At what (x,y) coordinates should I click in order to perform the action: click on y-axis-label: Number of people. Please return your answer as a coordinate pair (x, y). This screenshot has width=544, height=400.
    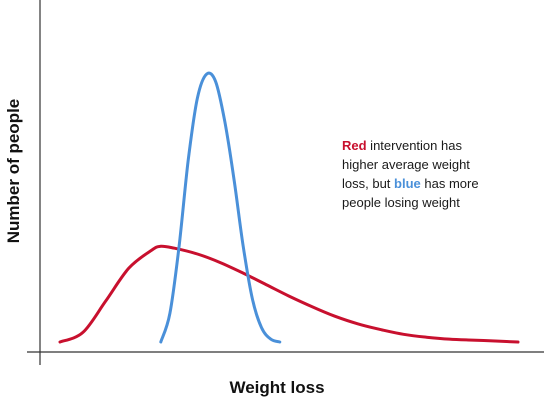
    Looking at the image, I should click on (13, 171).